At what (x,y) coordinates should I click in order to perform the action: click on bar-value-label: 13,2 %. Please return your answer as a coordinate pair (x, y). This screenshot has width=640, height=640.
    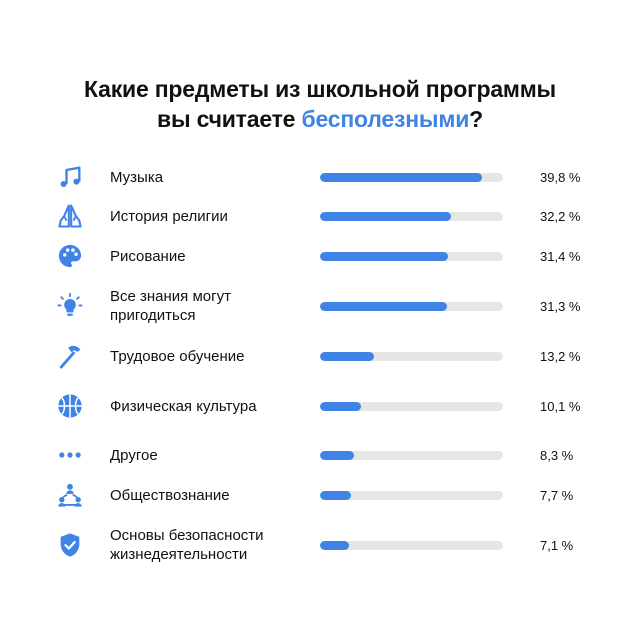
    Looking at the image, I should click on (560, 356).